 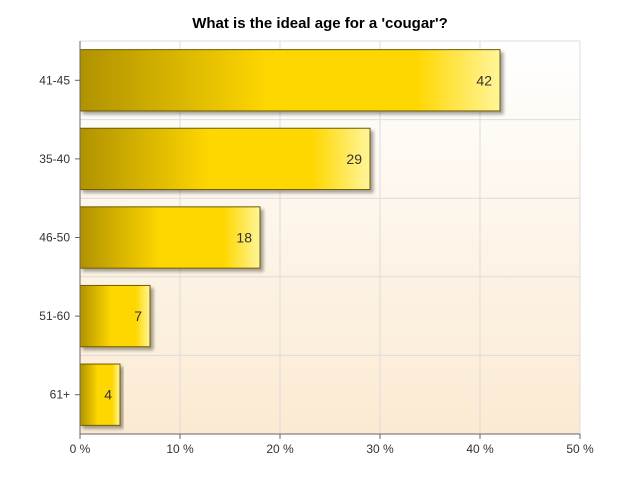 I want to click on value-label: 29, so click(x=354, y=159).